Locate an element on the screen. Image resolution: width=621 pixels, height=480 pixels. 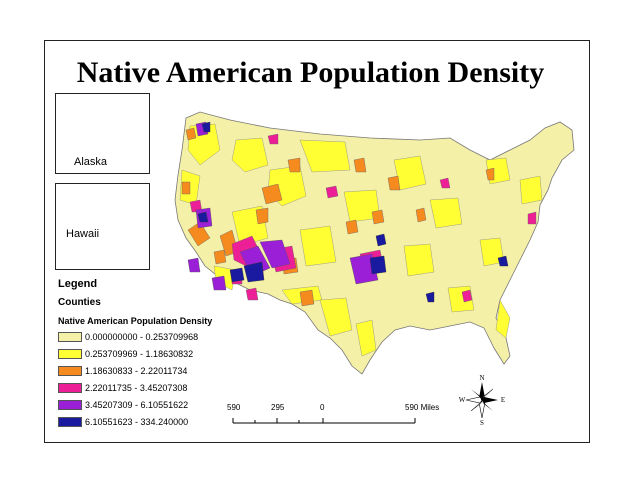
hawaii-inset: Hawaii is located at coordinates (102, 226).